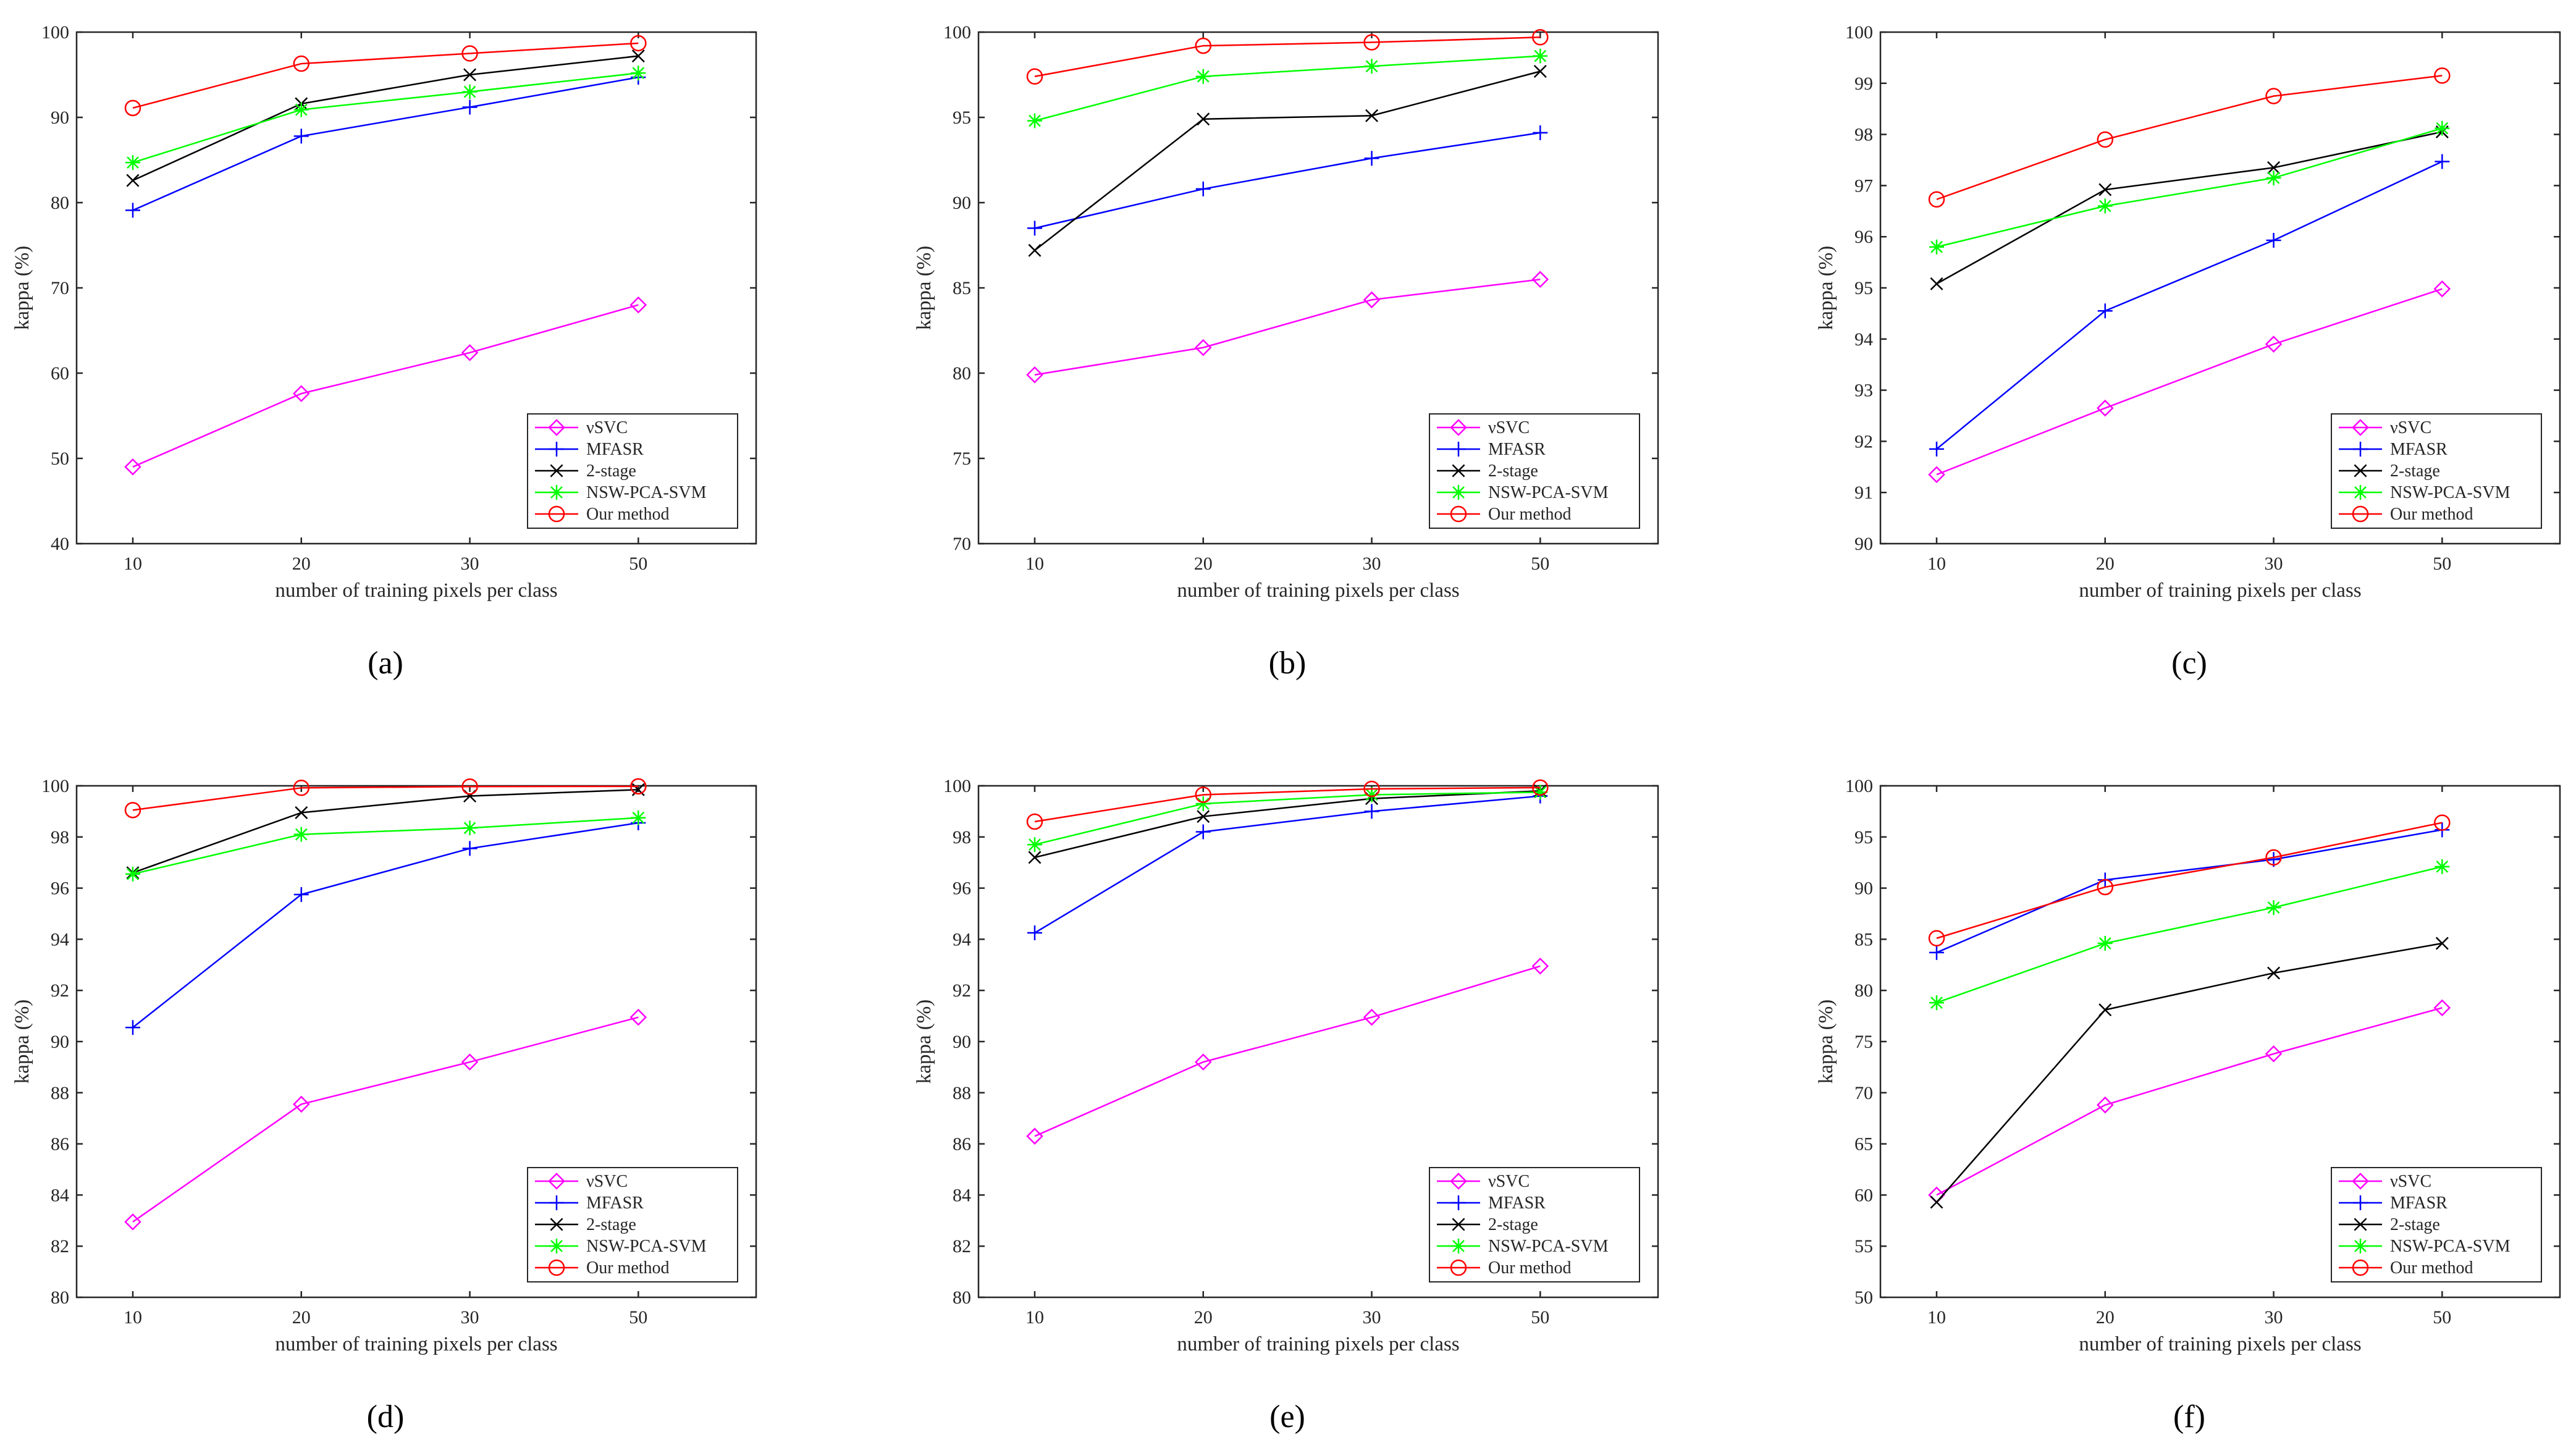  Describe the element at coordinates (416, 1344) in the screenshot. I see `x-axis-title: number of training pixels per class` at that location.